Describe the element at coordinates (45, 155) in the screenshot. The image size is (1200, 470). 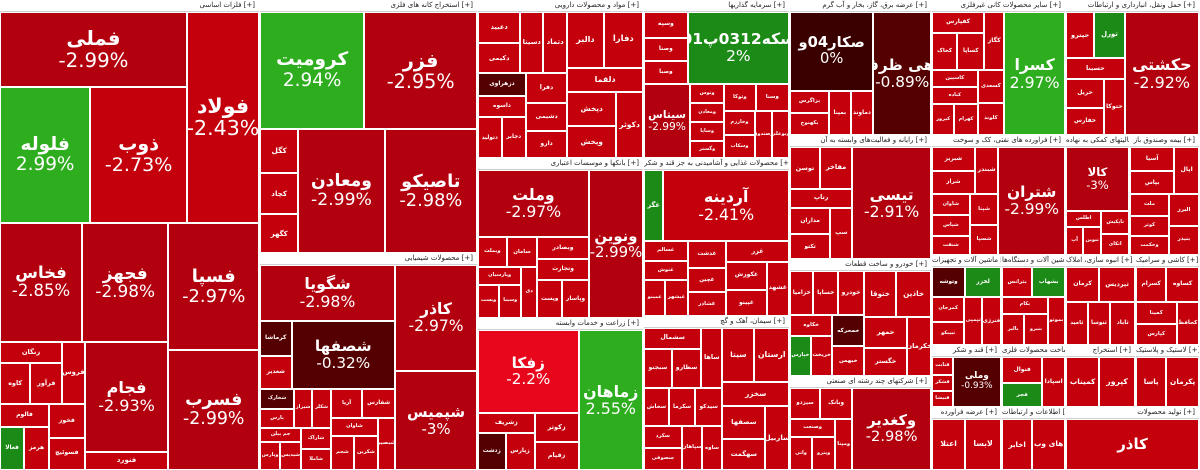
I see `tile-0-3: فلوله 2.99%` at that location.